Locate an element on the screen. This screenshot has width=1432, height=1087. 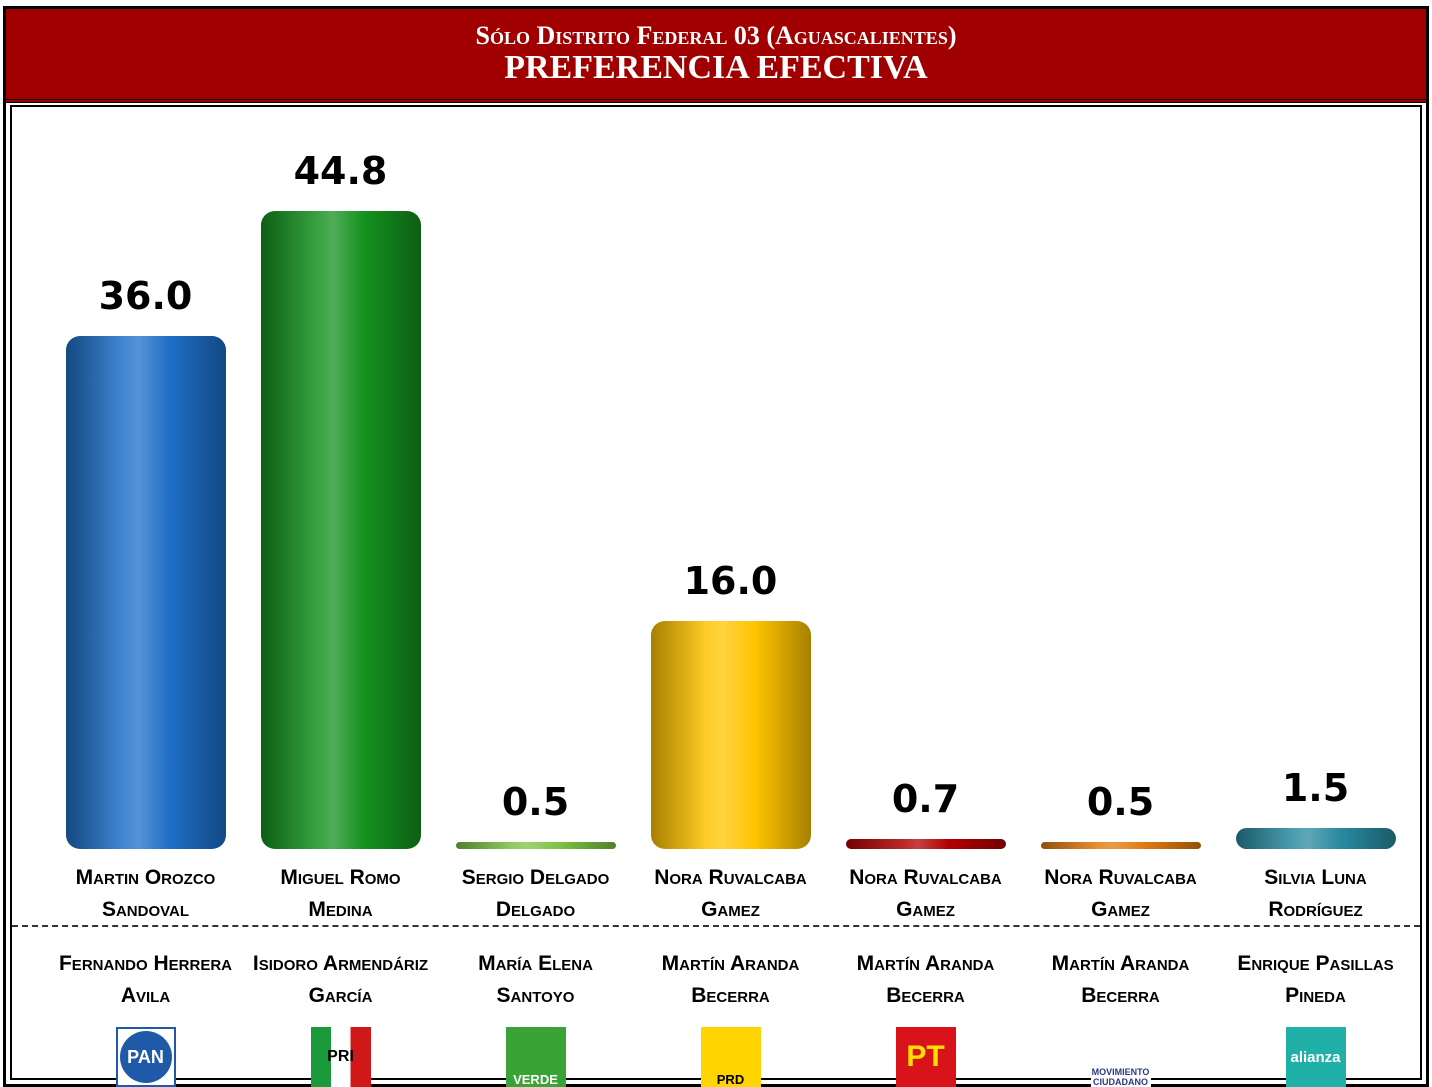
party-logo: PRI is located at coordinates (340, 1057).